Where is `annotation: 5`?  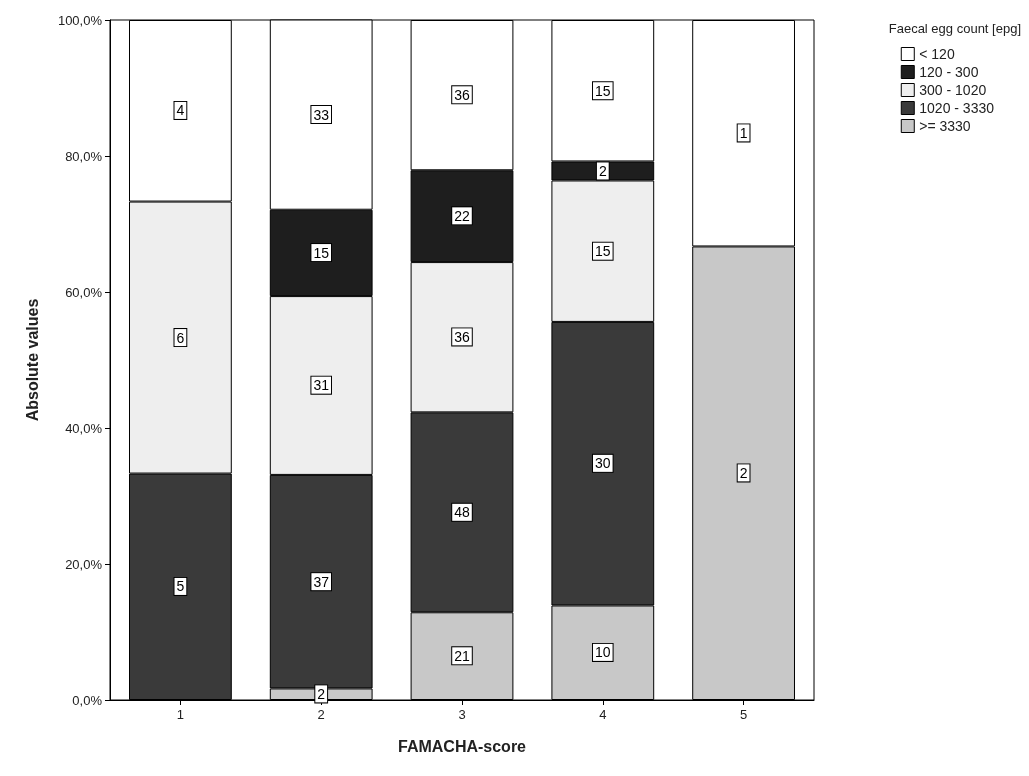 annotation: 5 is located at coordinates (180, 586).